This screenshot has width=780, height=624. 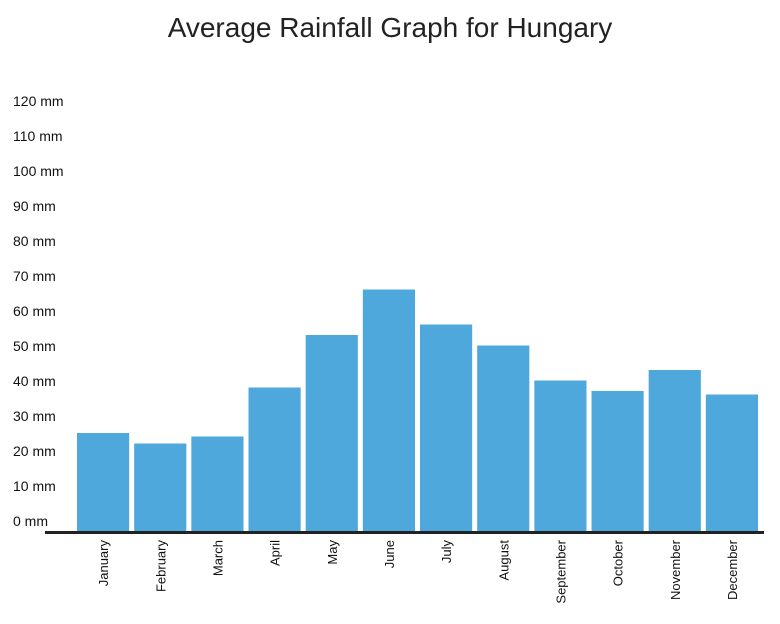 What do you see at coordinates (675, 569) in the screenshot?
I see `x-tick-label: November` at bounding box center [675, 569].